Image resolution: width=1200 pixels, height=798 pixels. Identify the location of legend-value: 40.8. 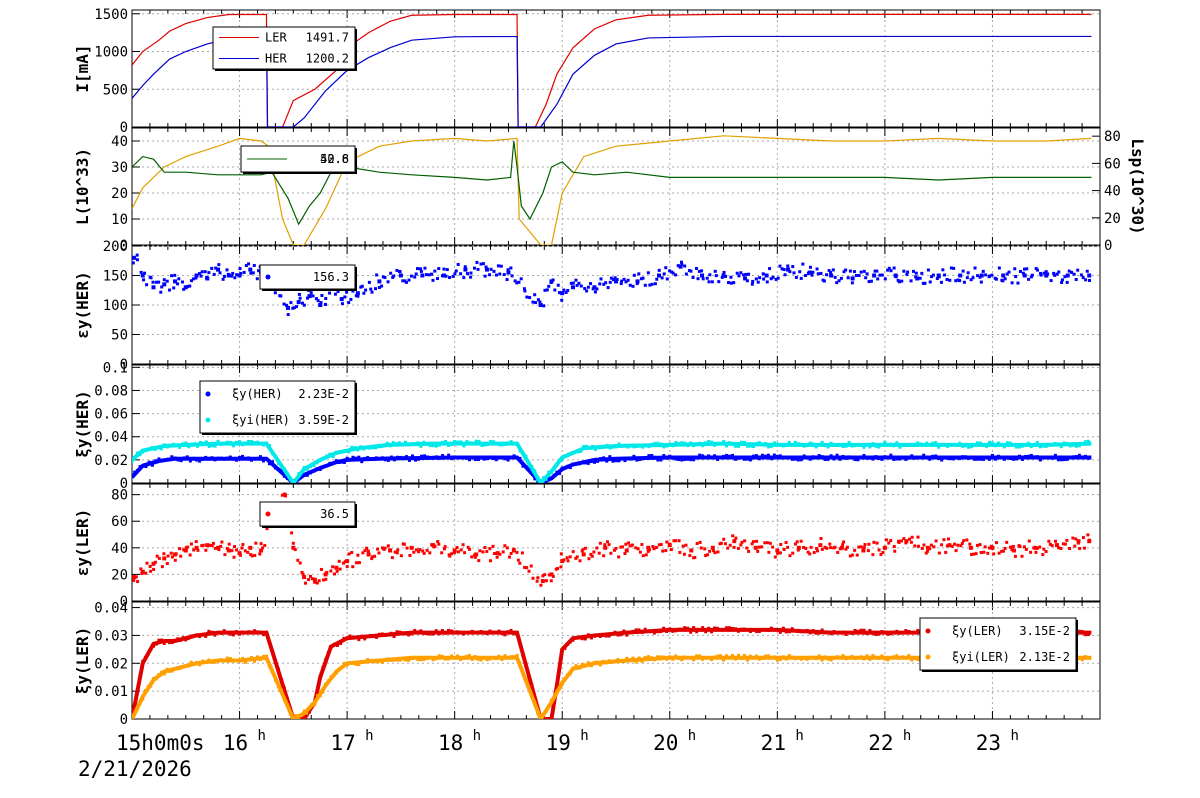
(334, 159).